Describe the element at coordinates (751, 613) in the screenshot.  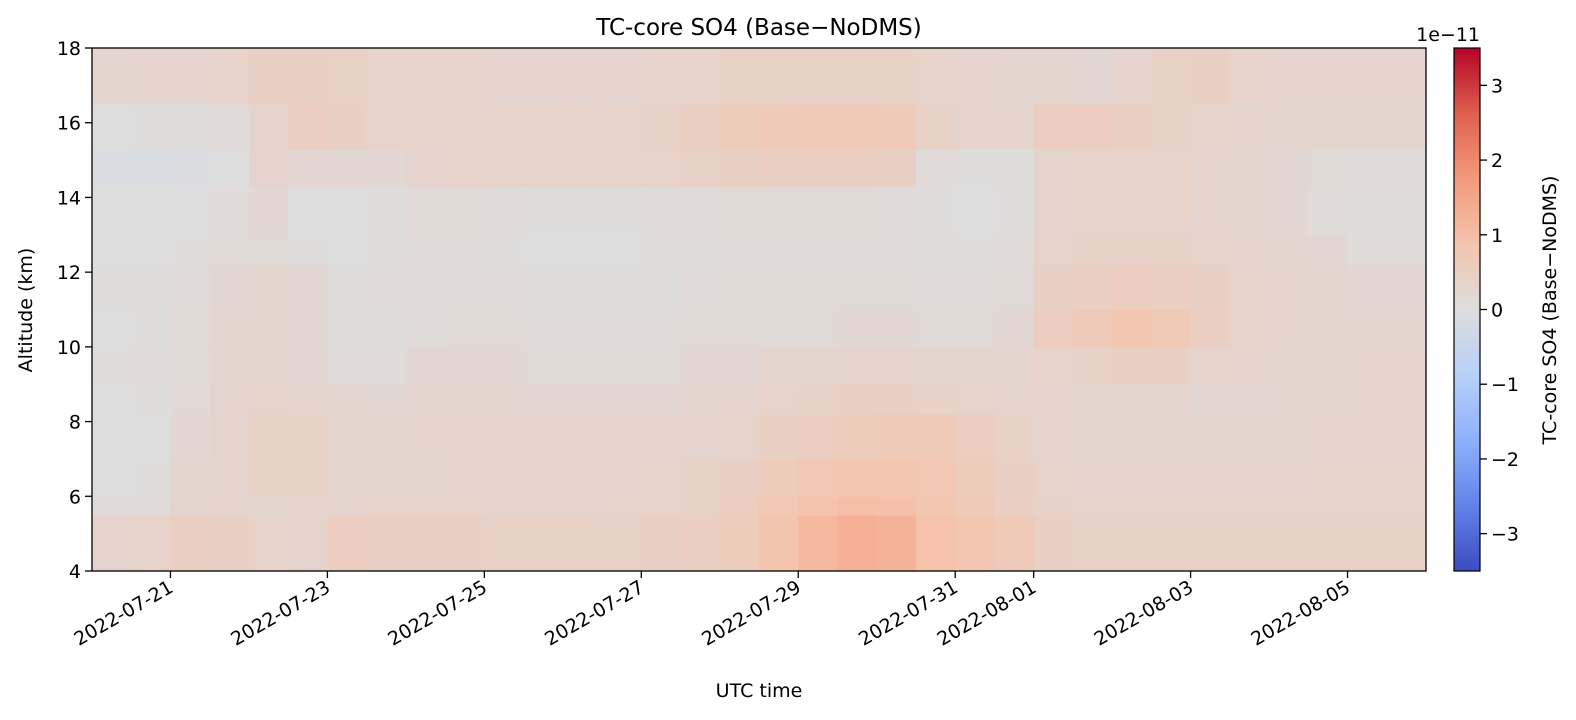
I see `x-tick-label: 2022-07-29` at that location.